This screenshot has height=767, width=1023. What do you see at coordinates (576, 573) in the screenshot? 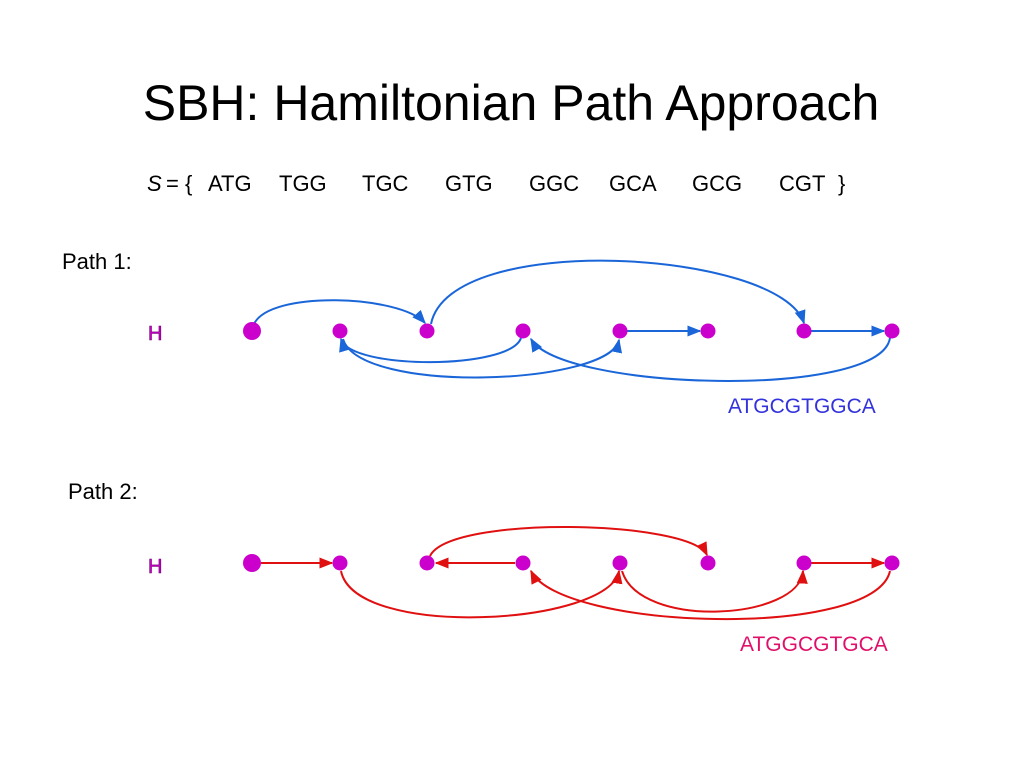
I see `path2-edges` at bounding box center [576, 573].